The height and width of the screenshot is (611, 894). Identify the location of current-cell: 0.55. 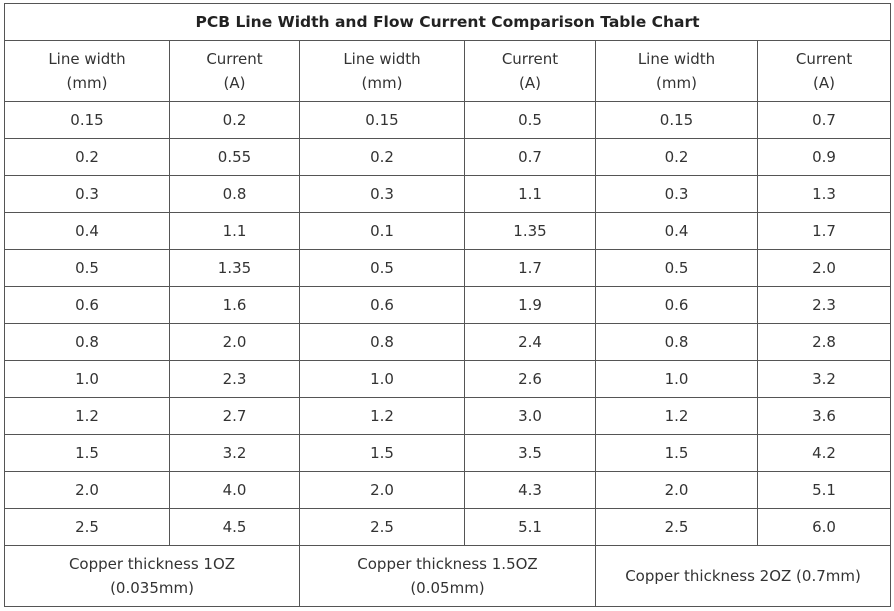
(234, 157).